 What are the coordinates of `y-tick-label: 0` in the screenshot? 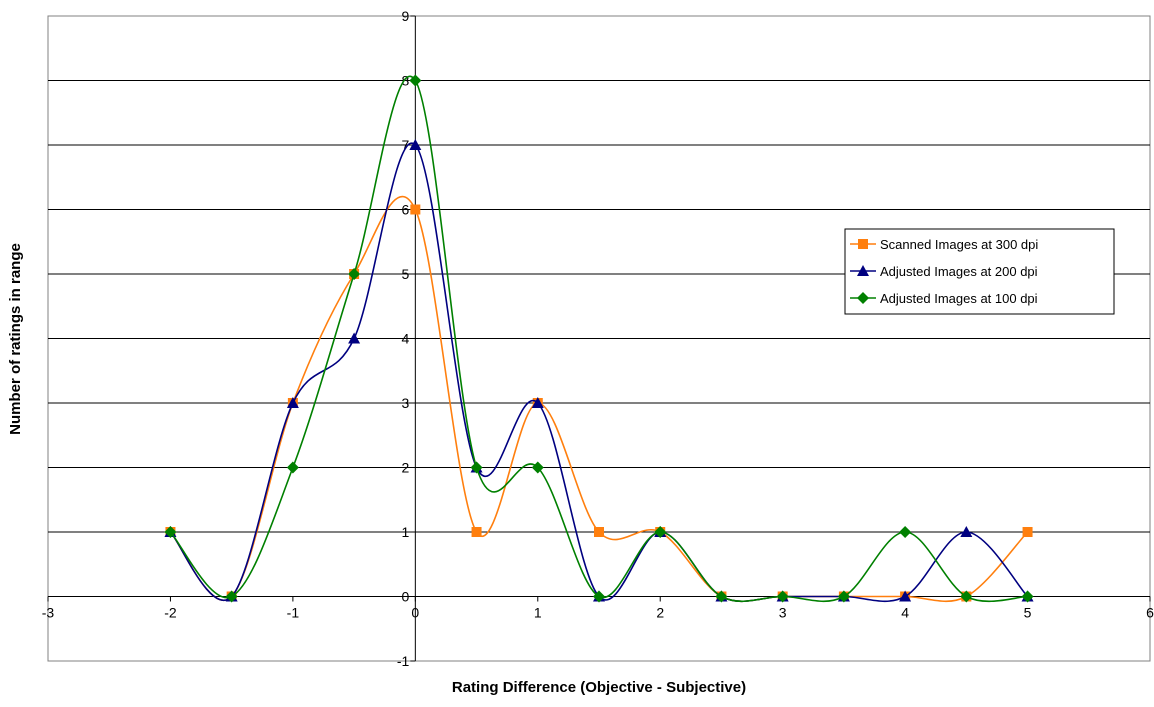 It's located at (406, 597).